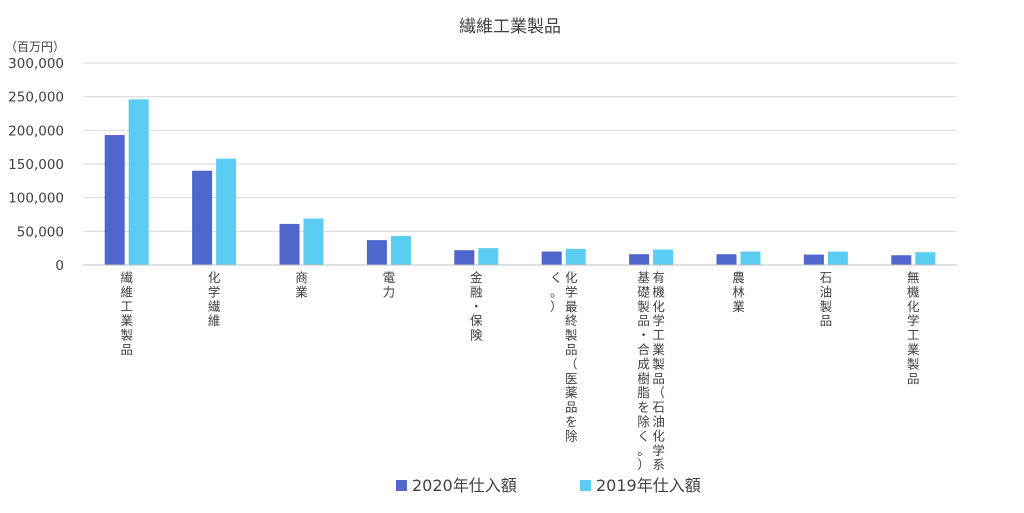 Image resolution: width=1024 pixels, height=513 pixels. What do you see at coordinates (510, 27) in the screenshot?
I see `chart-title: 繊維工業製品` at bounding box center [510, 27].